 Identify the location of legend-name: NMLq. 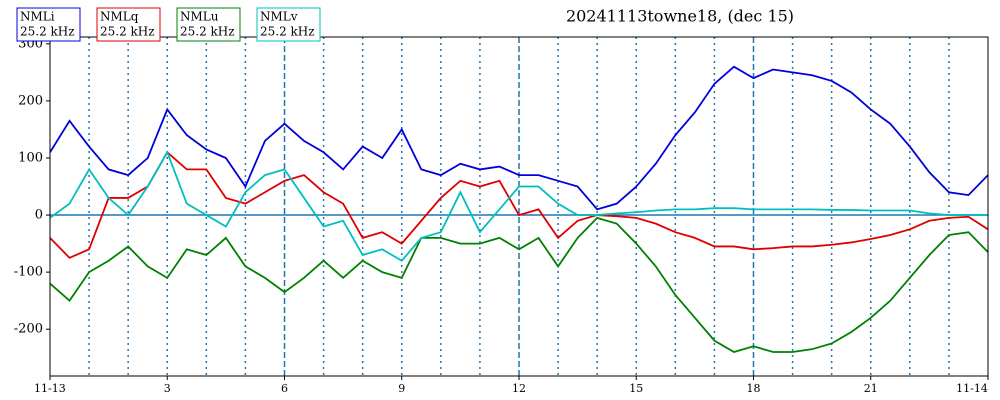
(119, 17).